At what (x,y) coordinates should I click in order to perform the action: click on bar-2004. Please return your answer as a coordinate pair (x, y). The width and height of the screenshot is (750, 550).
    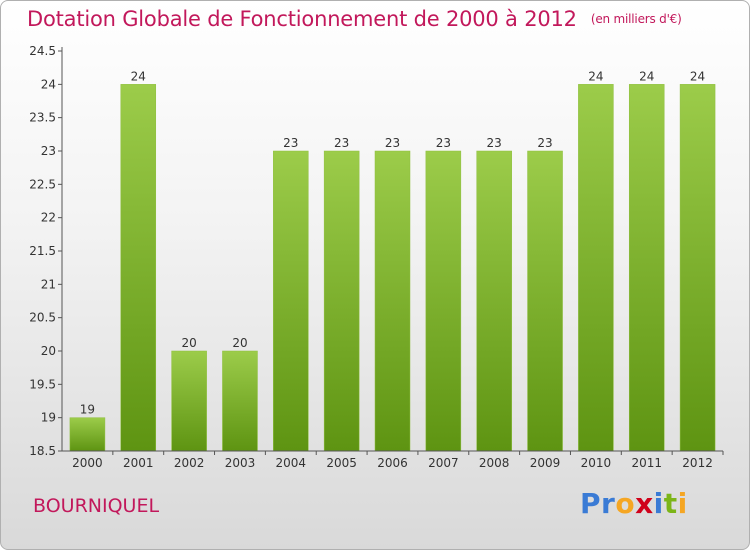
    Looking at the image, I should click on (291, 301).